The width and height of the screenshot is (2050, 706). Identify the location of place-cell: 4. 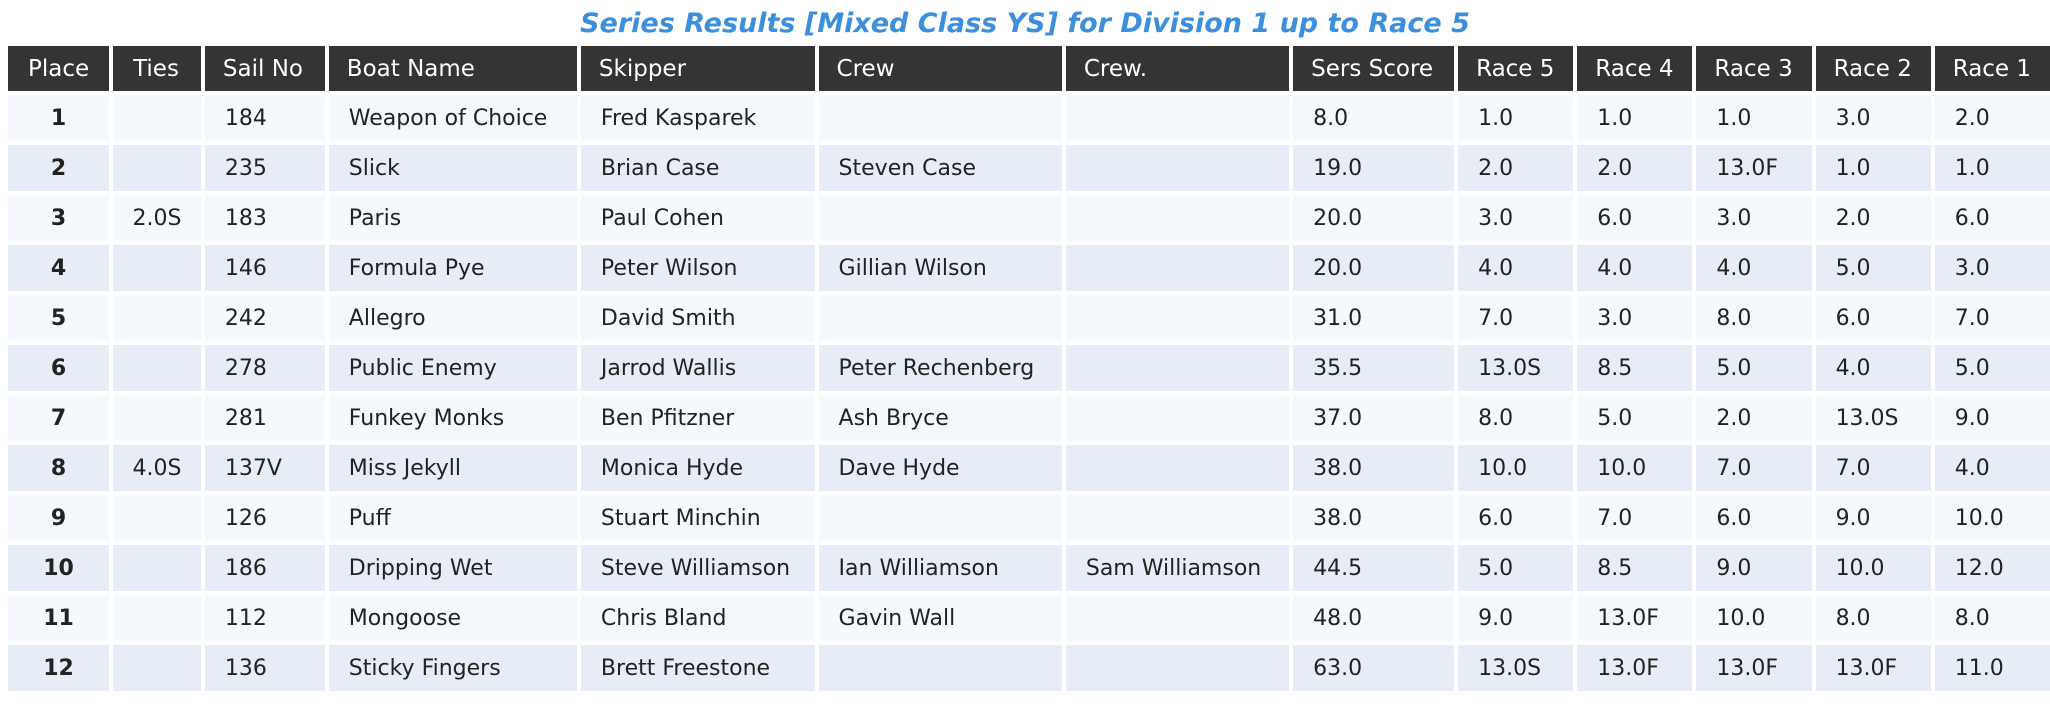
(59, 268).